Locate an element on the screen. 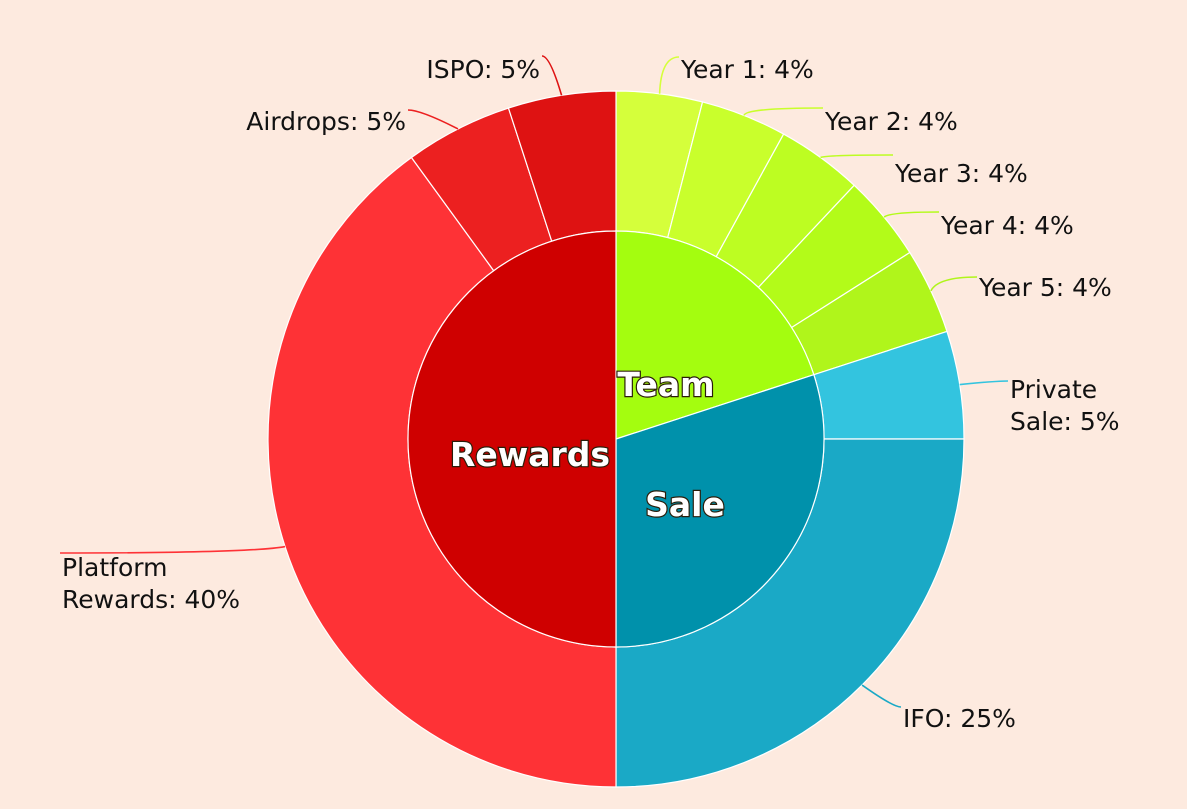  inner-wedge-sale is located at coordinates (720, 510).